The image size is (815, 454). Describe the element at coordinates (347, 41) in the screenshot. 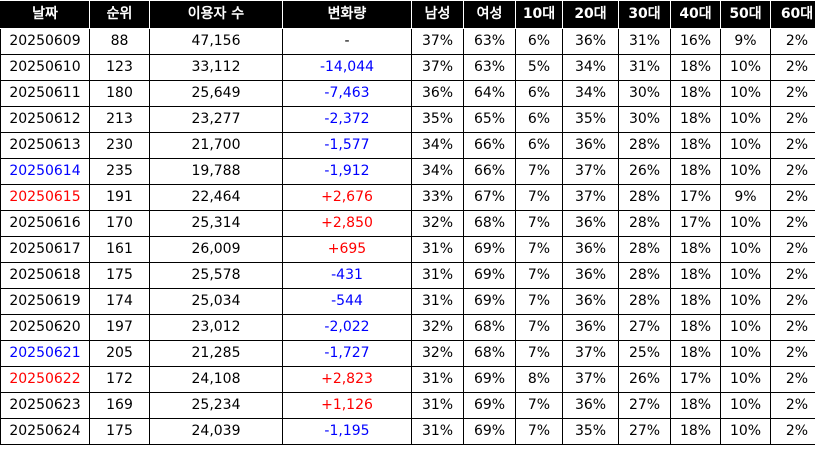

I see `change-cell: -` at that location.